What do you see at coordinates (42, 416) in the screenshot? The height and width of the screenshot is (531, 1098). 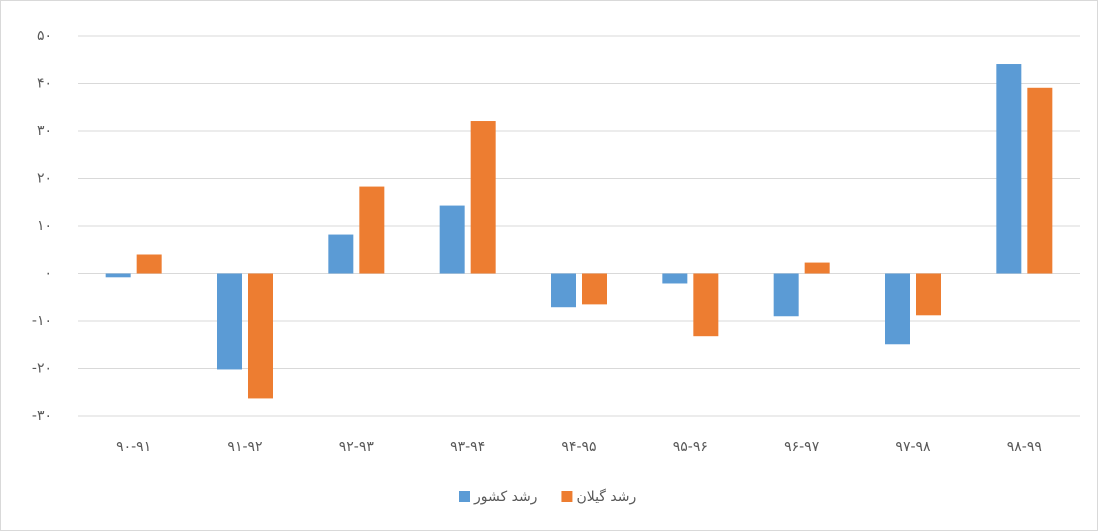 I see `y-tick-label: -۳۰` at bounding box center [42, 416].